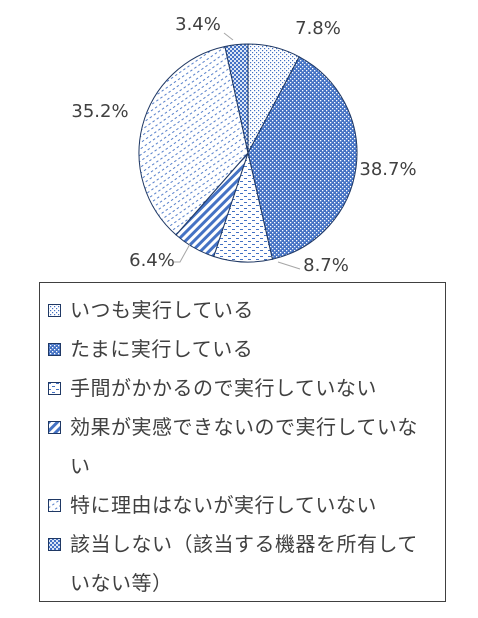  What do you see at coordinates (387, 169) in the screenshot?
I see `data-label: 38.7%` at bounding box center [387, 169].